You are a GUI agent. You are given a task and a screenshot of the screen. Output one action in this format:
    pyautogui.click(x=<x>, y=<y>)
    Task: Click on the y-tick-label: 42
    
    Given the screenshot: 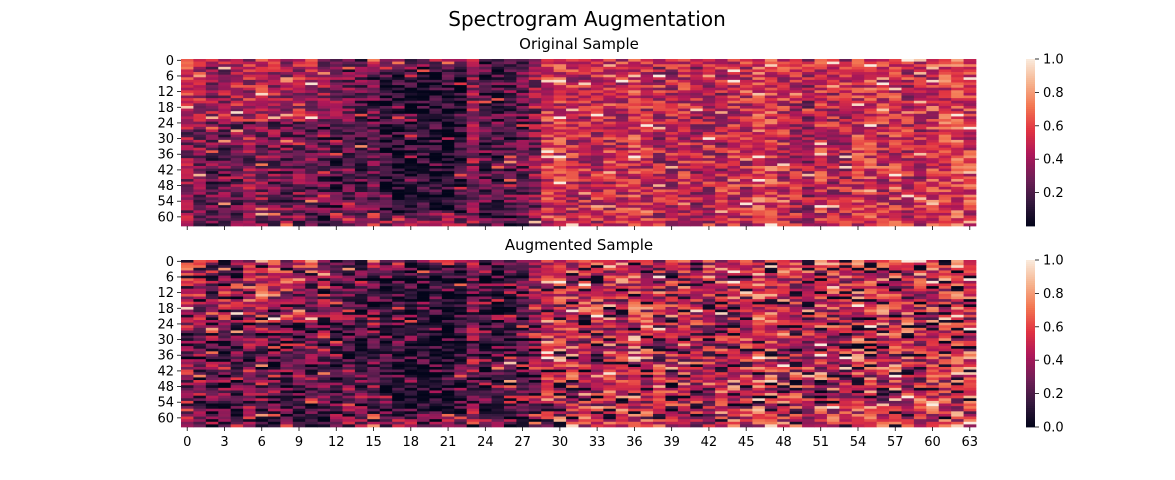 What is the action you would take?
    pyautogui.click(x=165, y=170)
    